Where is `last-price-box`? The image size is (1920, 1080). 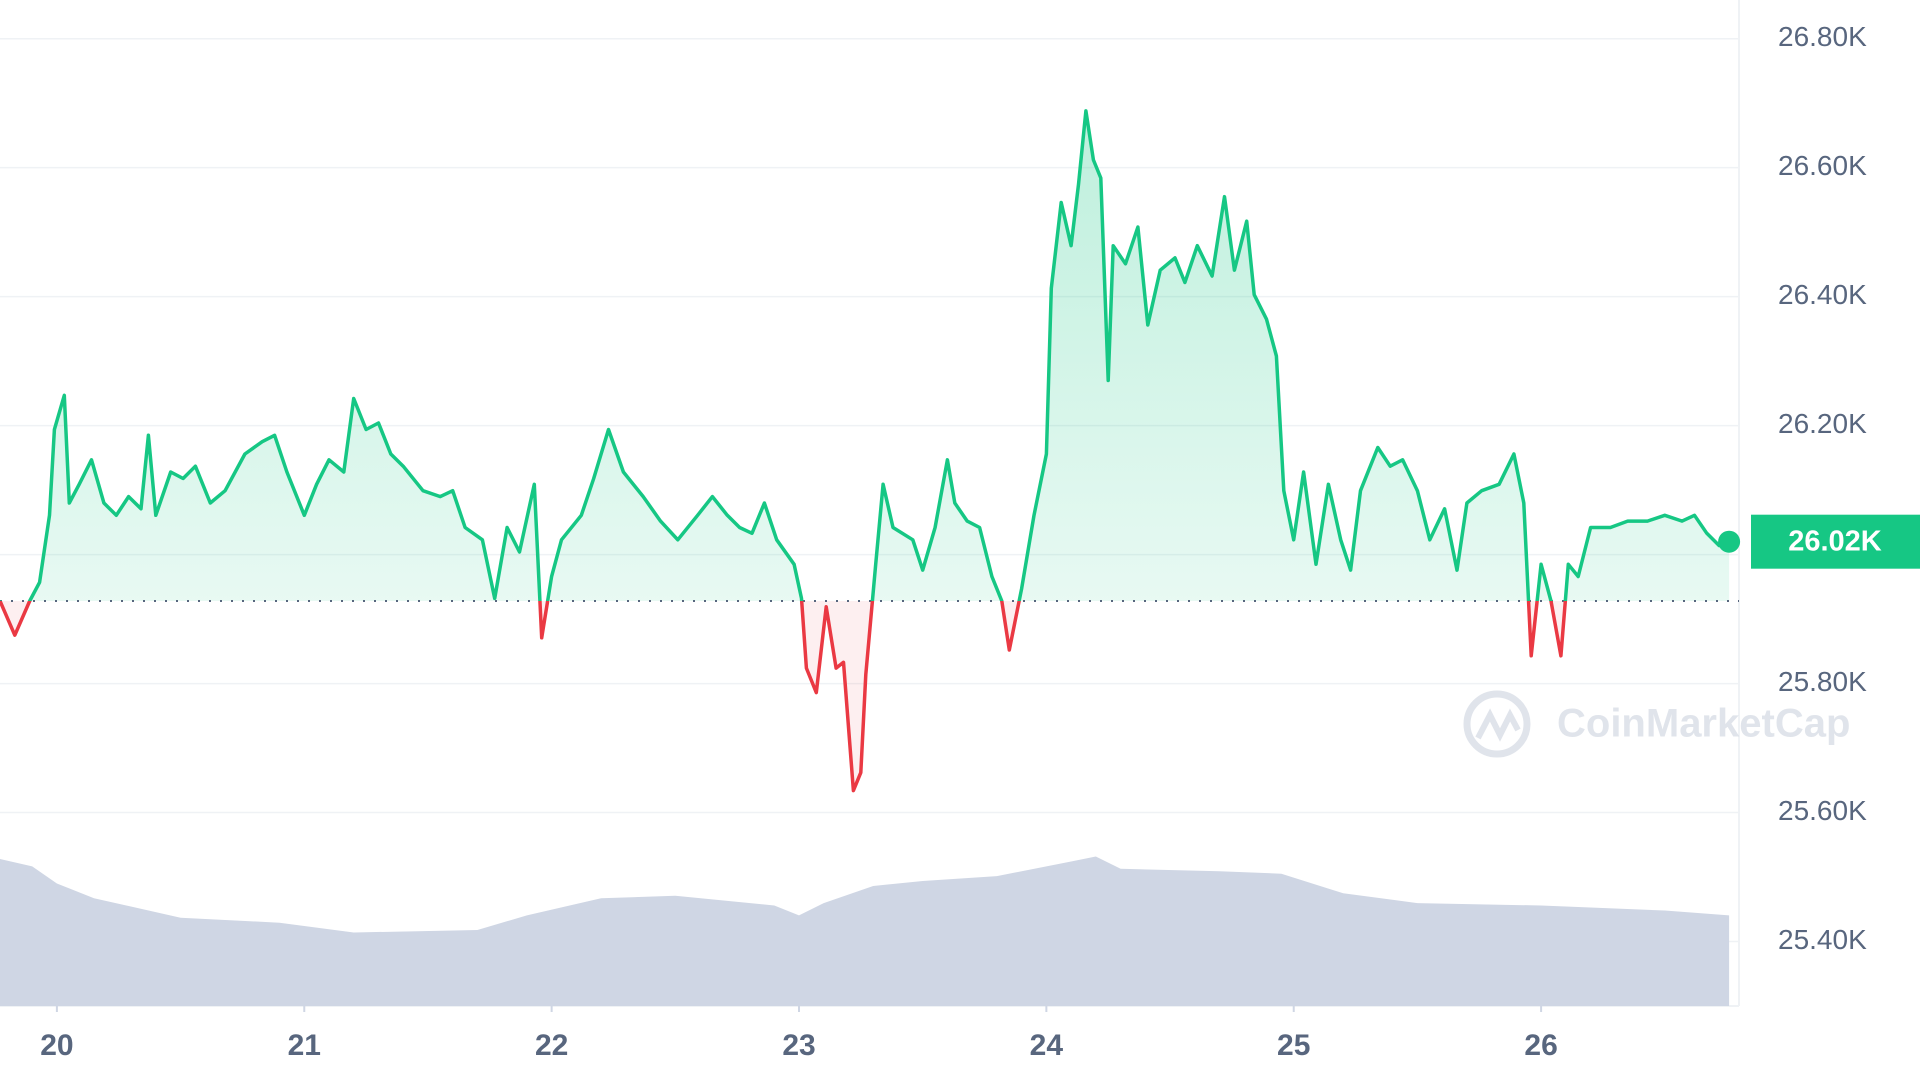
last-price-box is located at coordinates (1835, 541).